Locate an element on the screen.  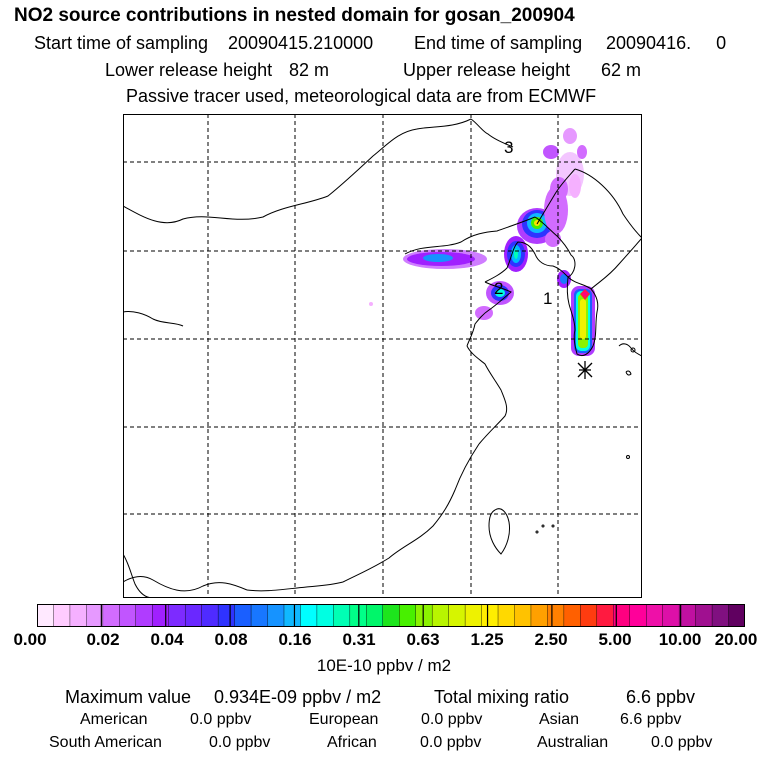
end-time-value: 20090416. 0 is located at coordinates (666, 43).